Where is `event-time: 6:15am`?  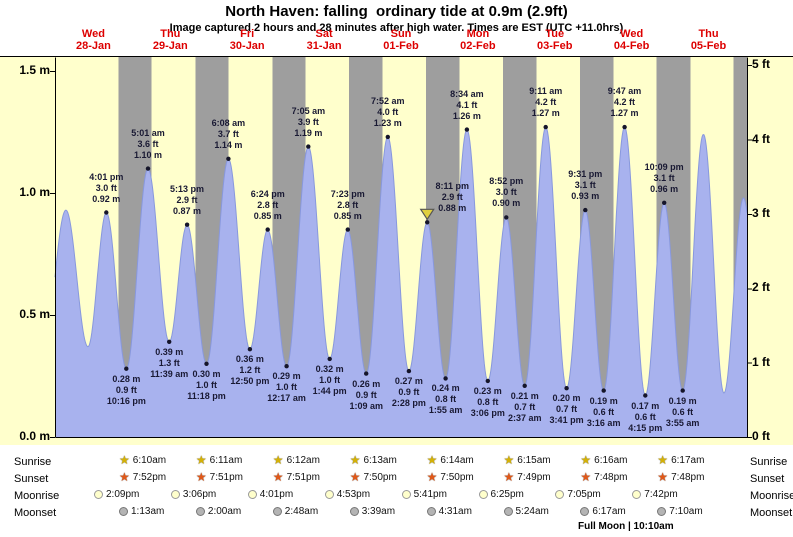 event-time: 6:15am is located at coordinates (534, 460).